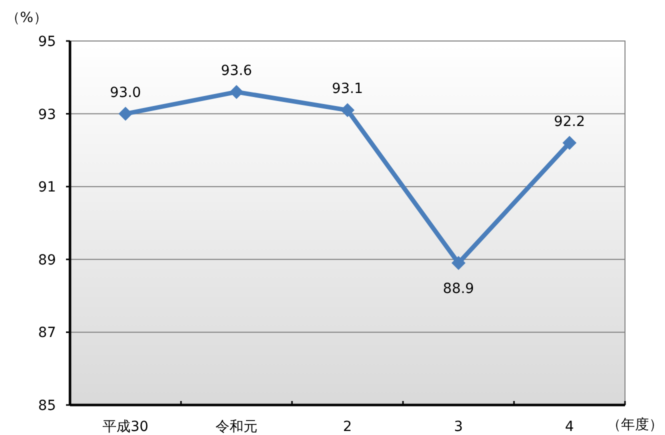 This screenshot has height=435, width=665. What do you see at coordinates (47, 333) in the screenshot?
I see `y-tick-label: 87` at bounding box center [47, 333].